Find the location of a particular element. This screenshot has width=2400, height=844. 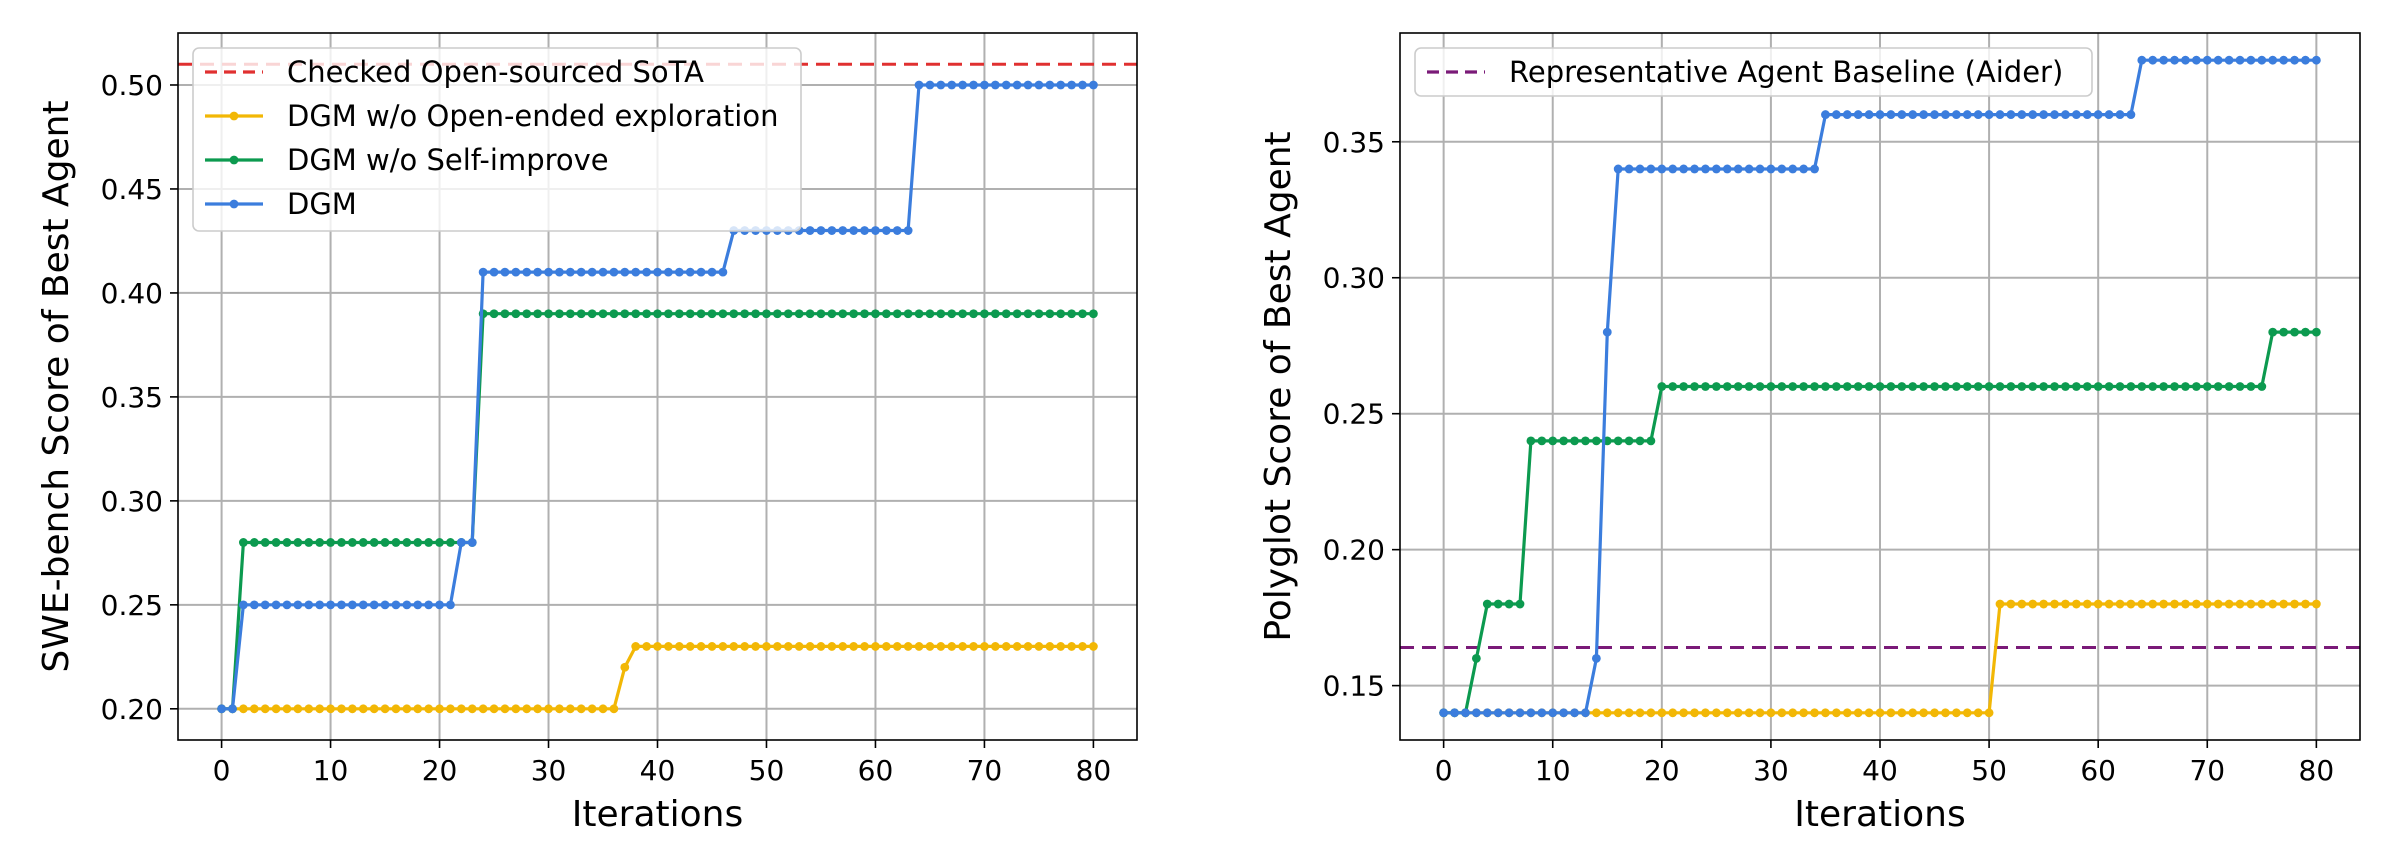

x-tick-label: 60 is located at coordinates (2098, 770).